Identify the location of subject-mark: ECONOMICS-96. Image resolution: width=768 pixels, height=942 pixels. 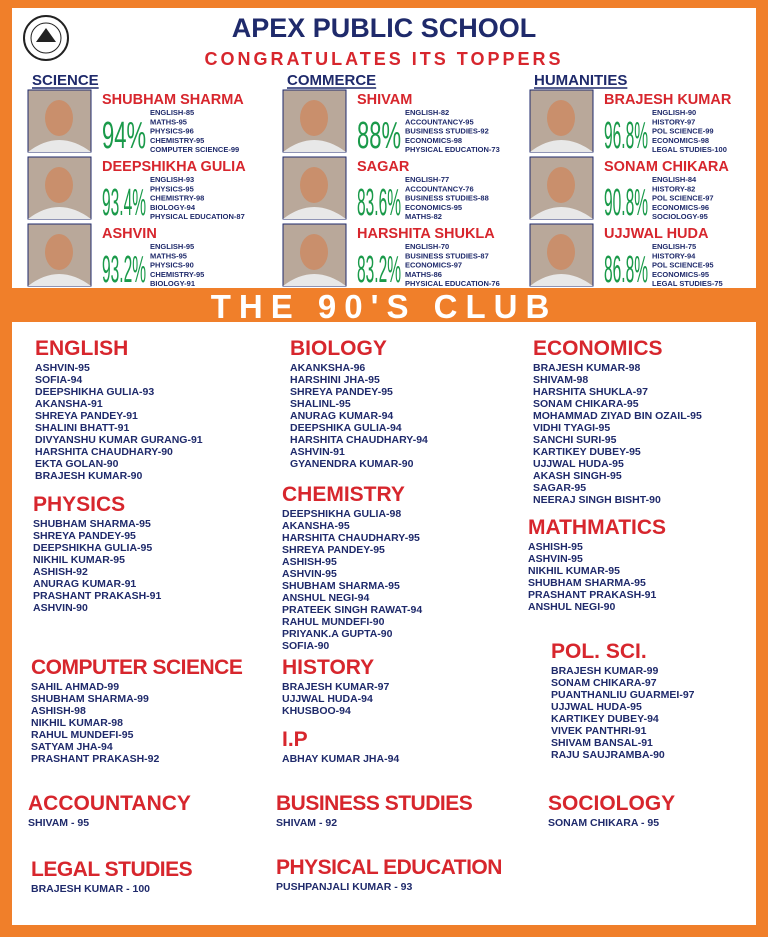
(680, 207).